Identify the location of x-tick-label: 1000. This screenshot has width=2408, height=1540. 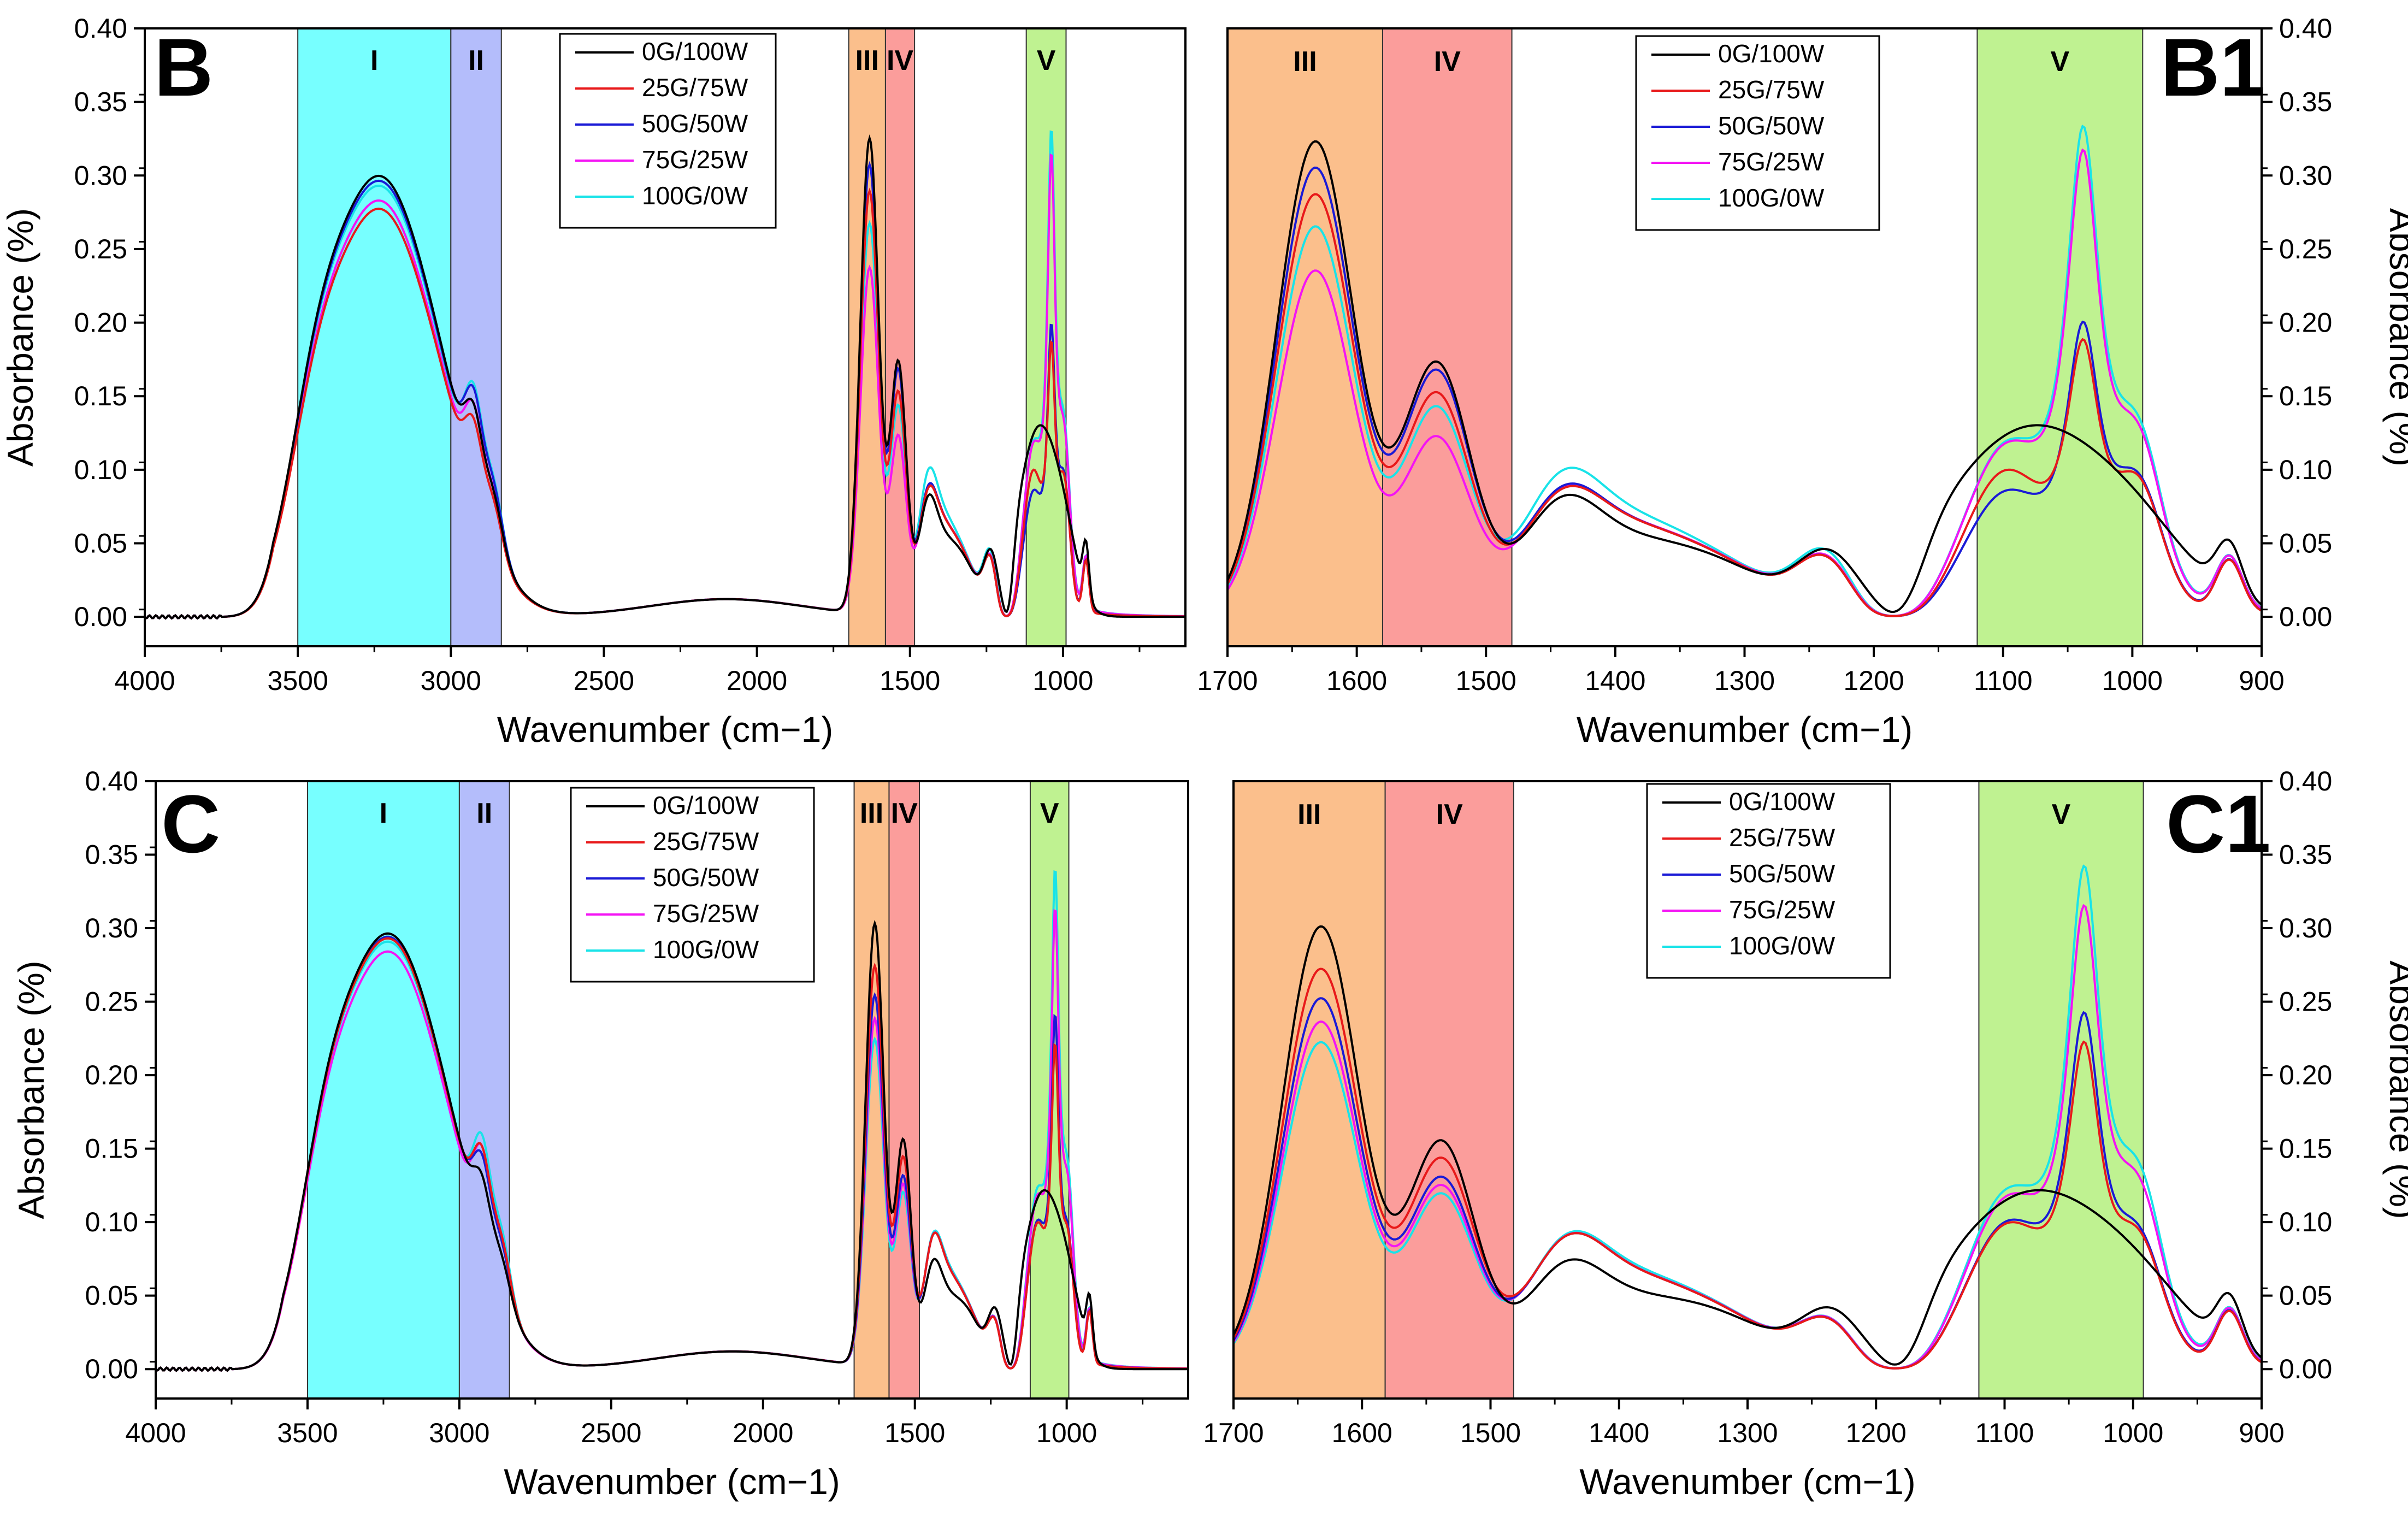
(1066, 1433).